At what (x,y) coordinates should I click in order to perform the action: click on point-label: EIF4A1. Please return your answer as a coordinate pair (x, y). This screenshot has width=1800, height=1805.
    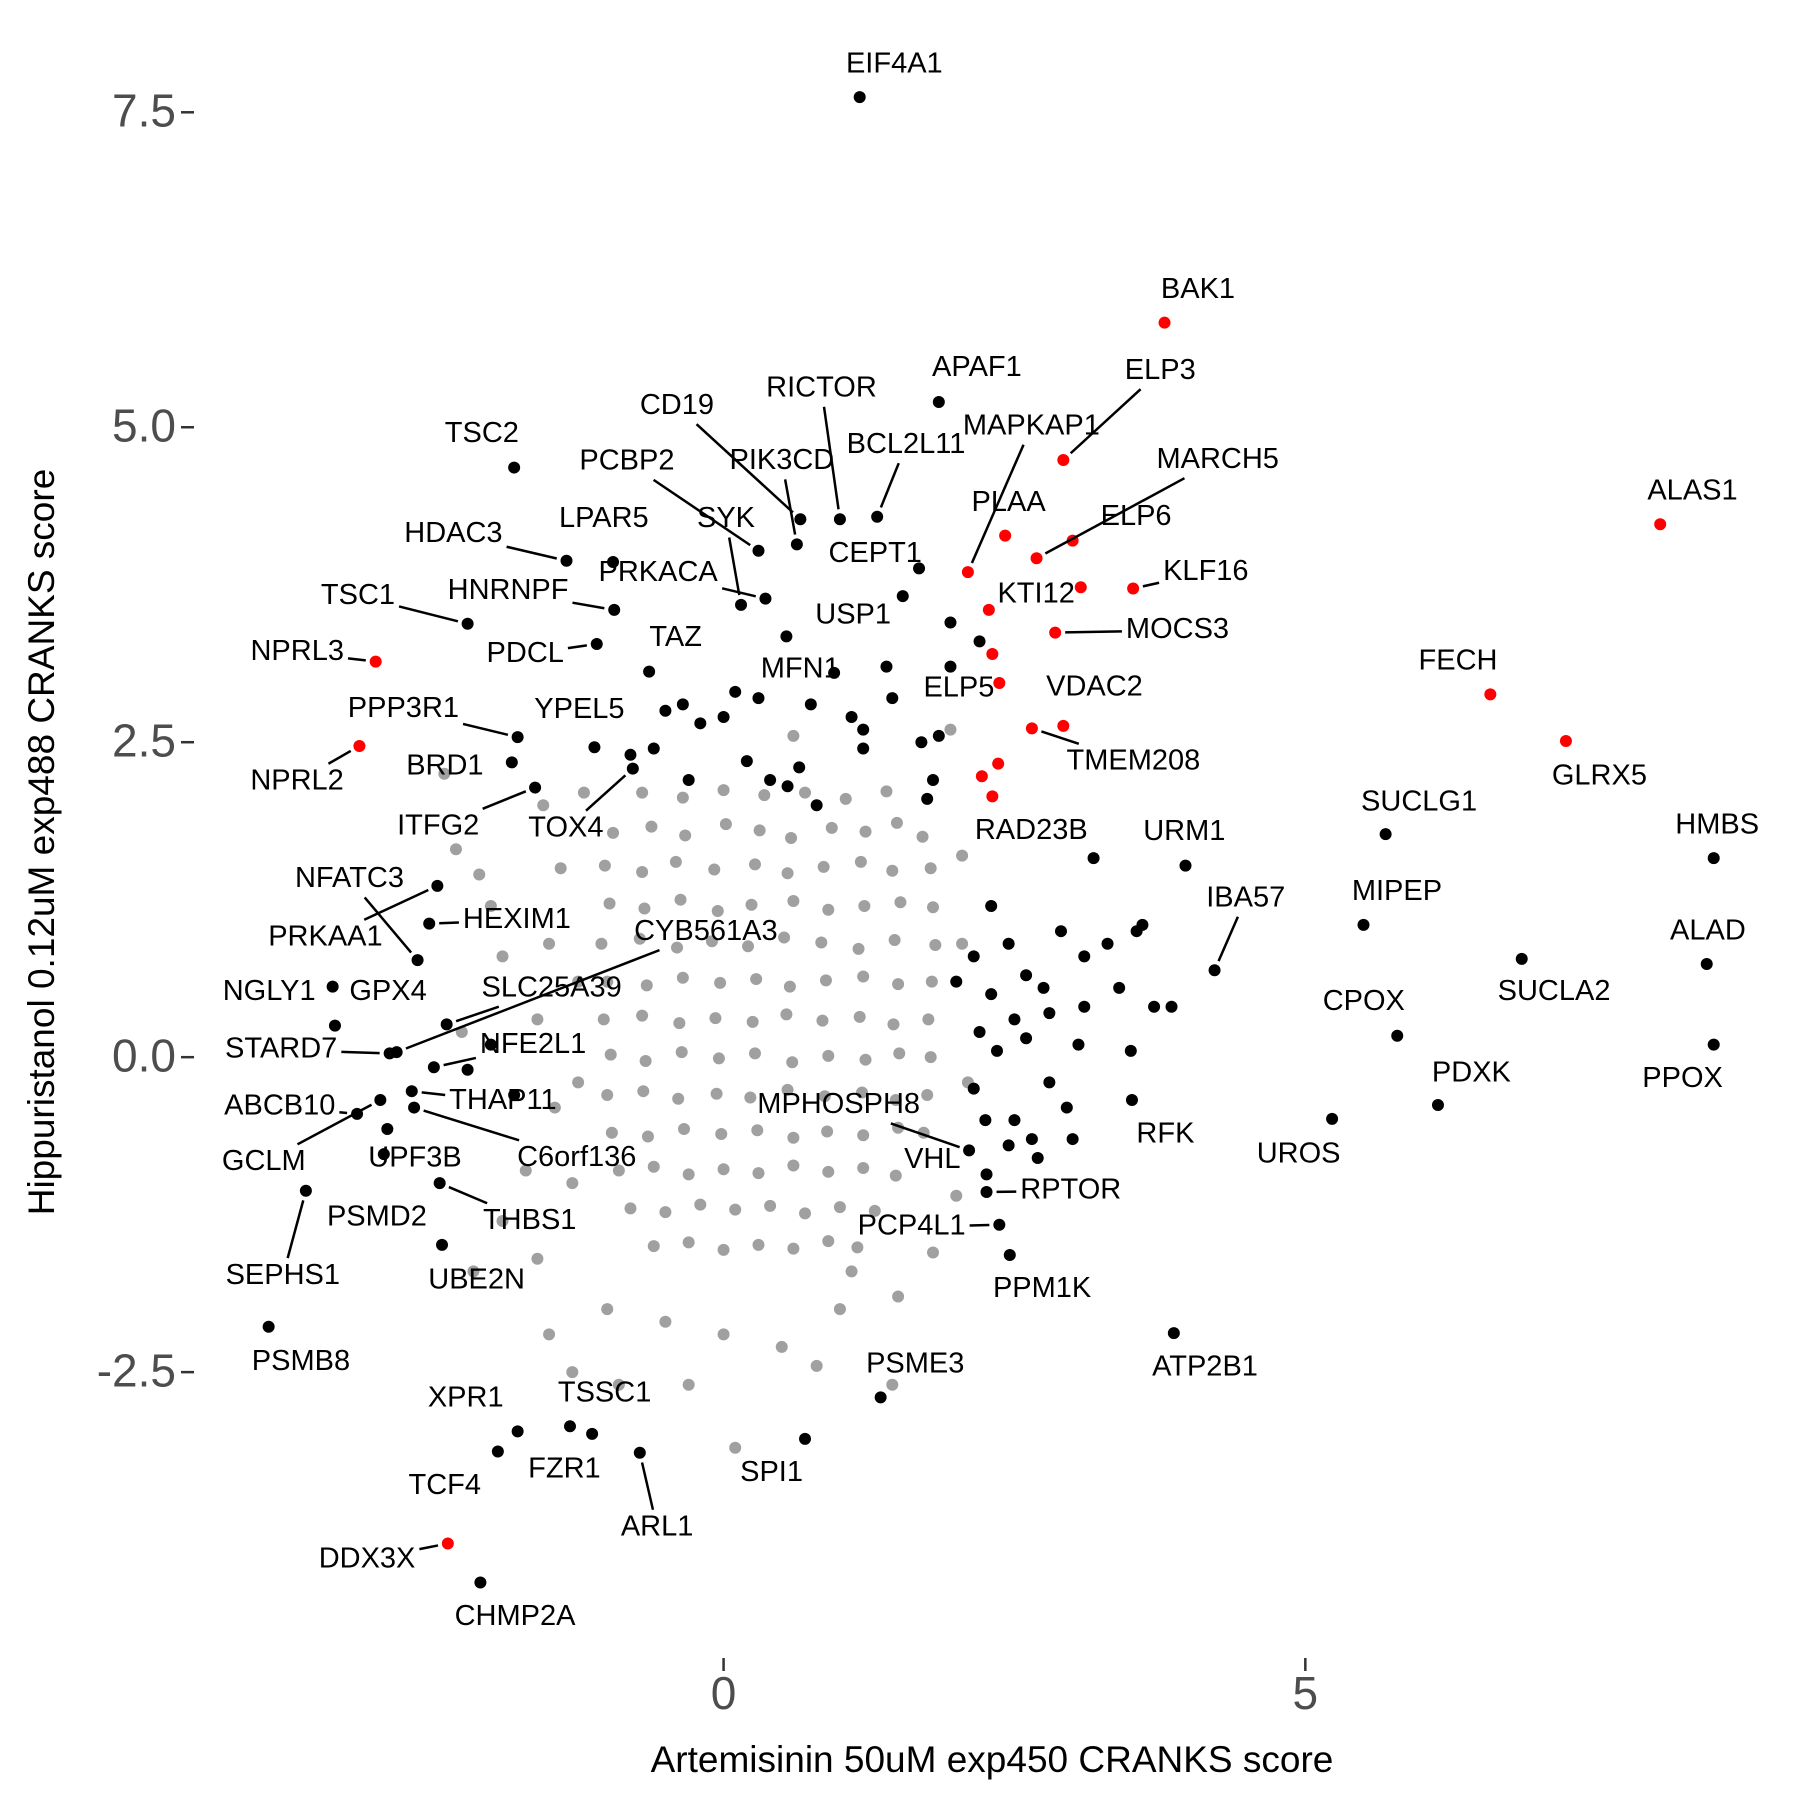
    Looking at the image, I should click on (894, 64).